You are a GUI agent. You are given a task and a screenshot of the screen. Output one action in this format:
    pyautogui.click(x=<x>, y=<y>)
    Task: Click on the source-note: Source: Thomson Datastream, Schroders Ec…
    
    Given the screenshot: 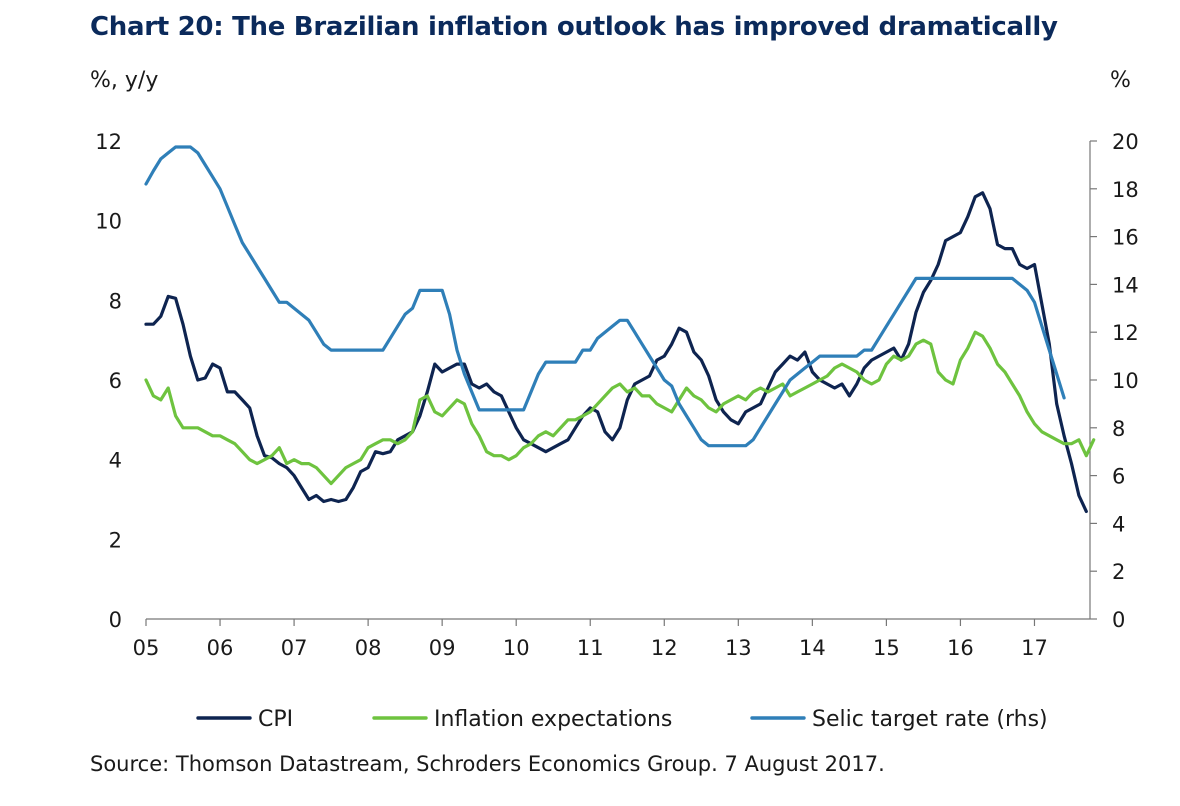 What is the action you would take?
    pyautogui.click(x=487, y=764)
    